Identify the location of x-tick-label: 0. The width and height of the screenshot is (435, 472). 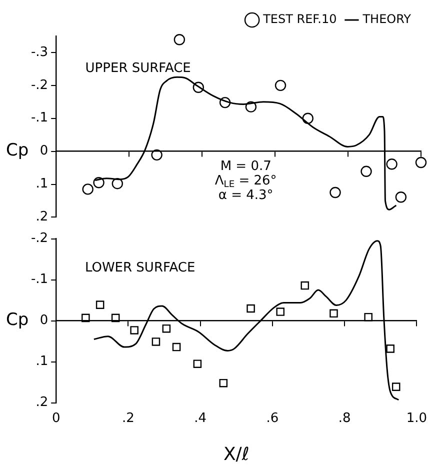
(56, 418).